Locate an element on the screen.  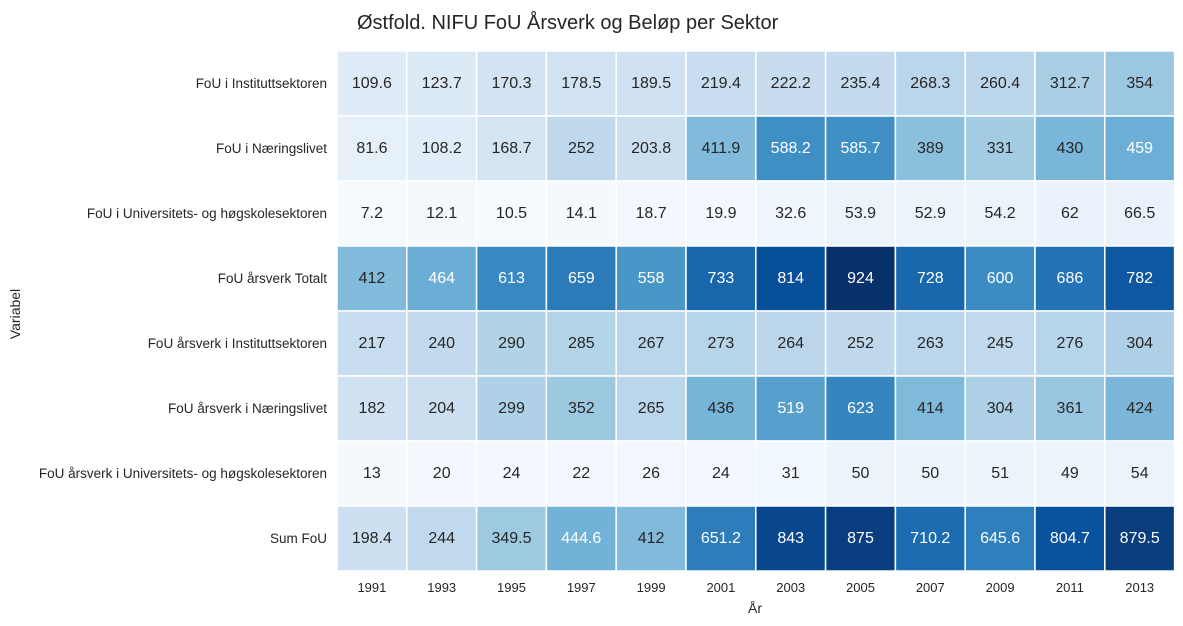
cell-value-label: 32.6 is located at coordinates (790, 213).